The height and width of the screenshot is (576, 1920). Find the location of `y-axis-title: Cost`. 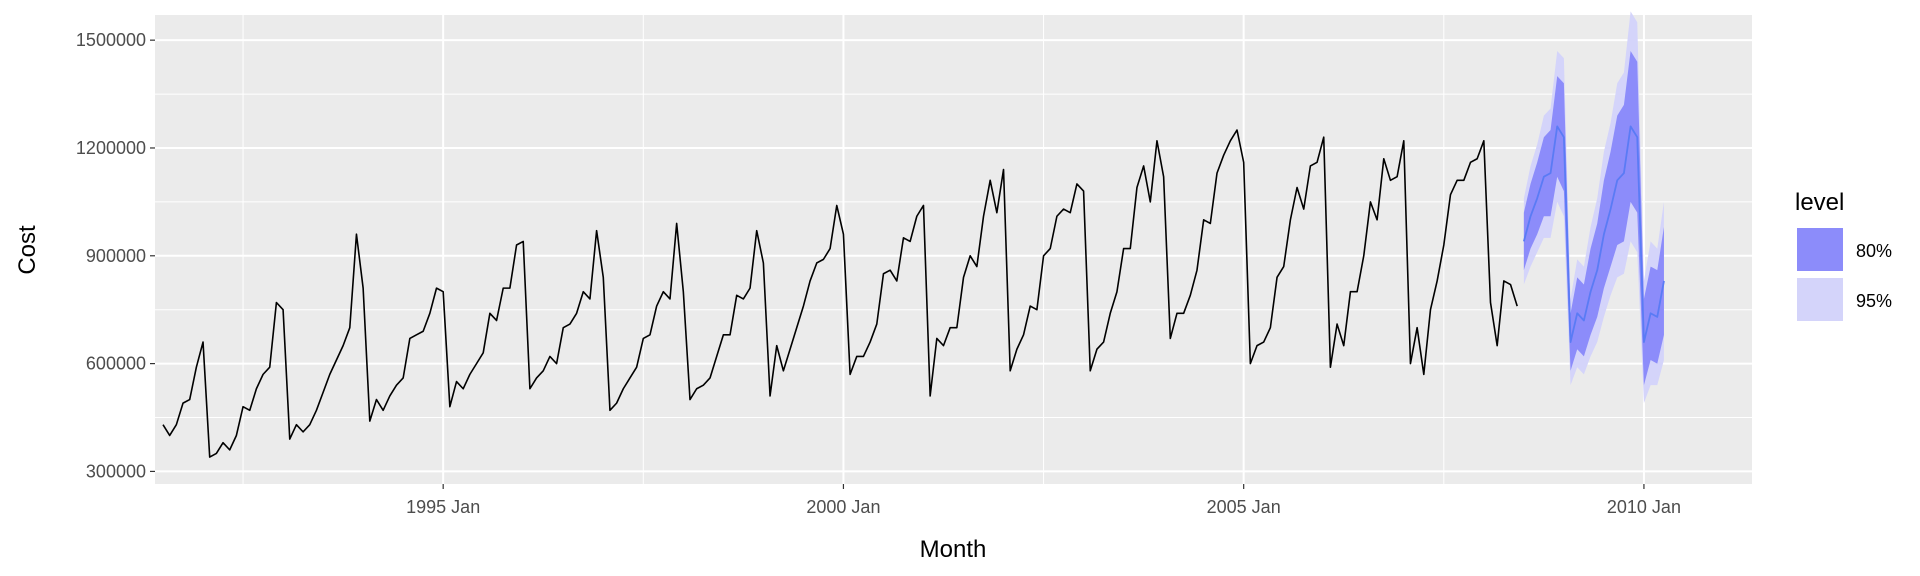

y-axis-title: Cost is located at coordinates (27, 250).